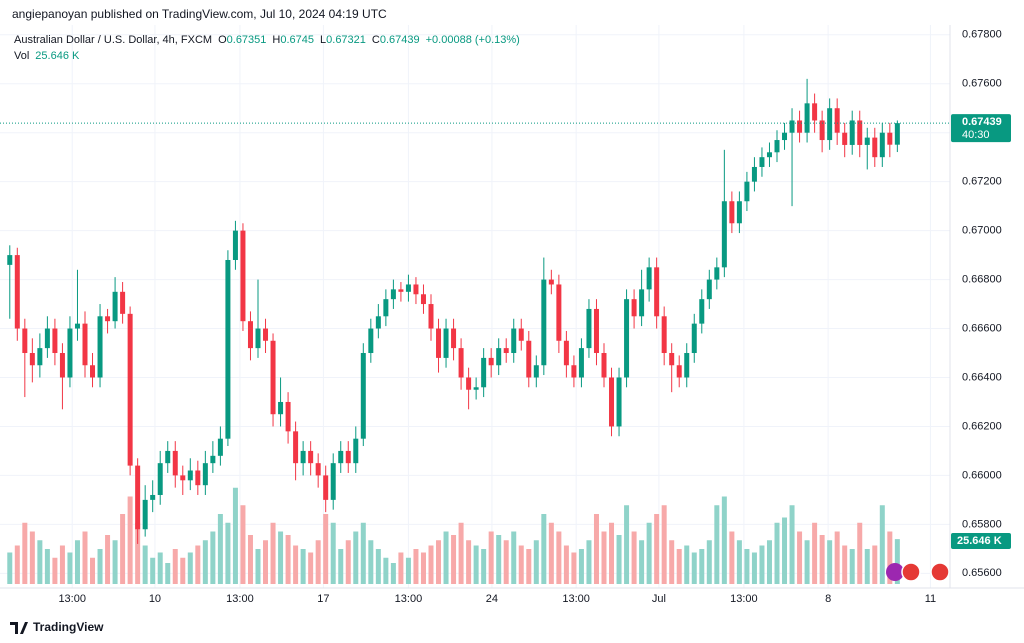  Describe the element at coordinates (323, 599) in the screenshot. I see `x-tick-label: 17` at that location.